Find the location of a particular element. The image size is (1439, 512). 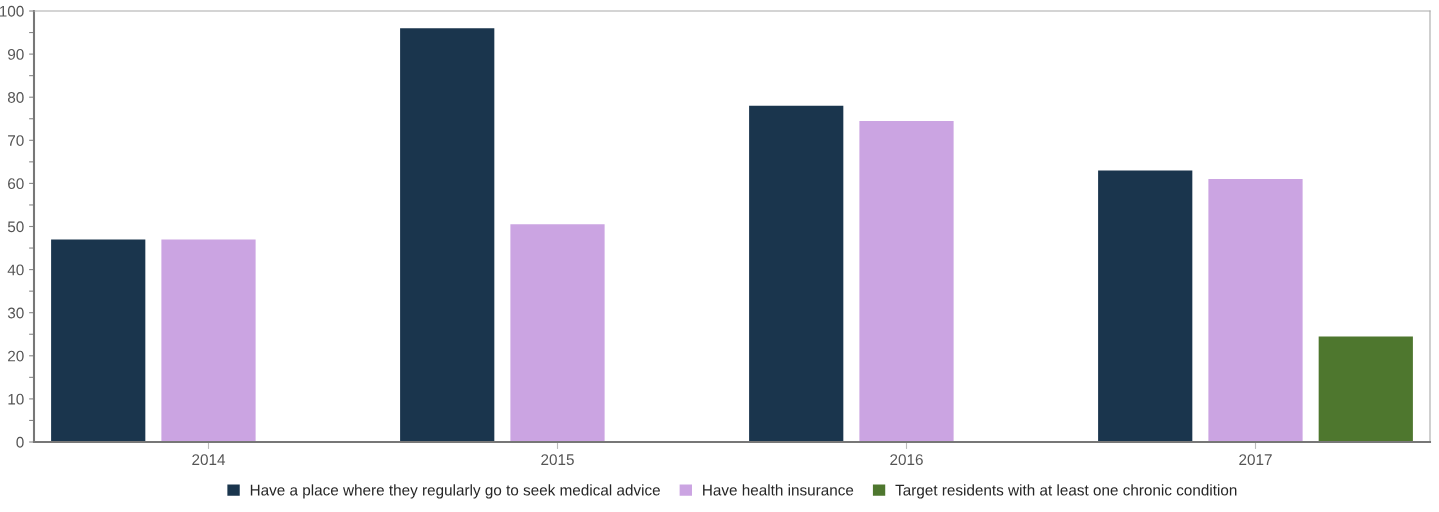

y-tick-label: 40 is located at coordinates (15, 270).